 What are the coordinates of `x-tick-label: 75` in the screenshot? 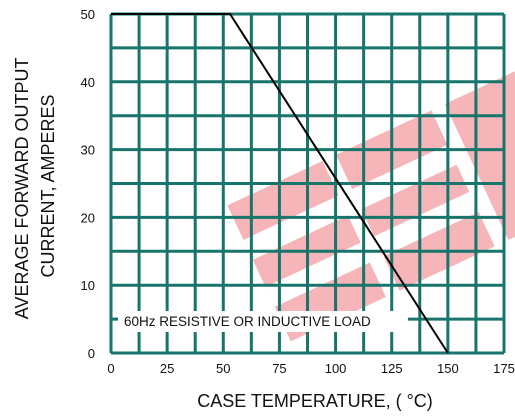 It's located at (279, 368).